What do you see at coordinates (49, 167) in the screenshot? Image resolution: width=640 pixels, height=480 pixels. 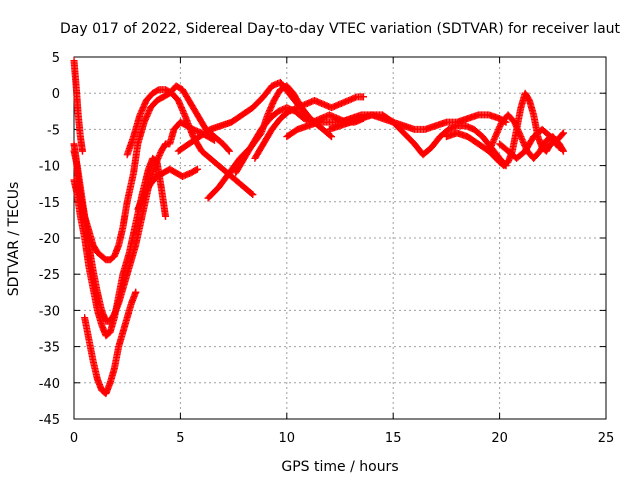 I see `y-tick-label: -10` at bounding box center [49, 167].